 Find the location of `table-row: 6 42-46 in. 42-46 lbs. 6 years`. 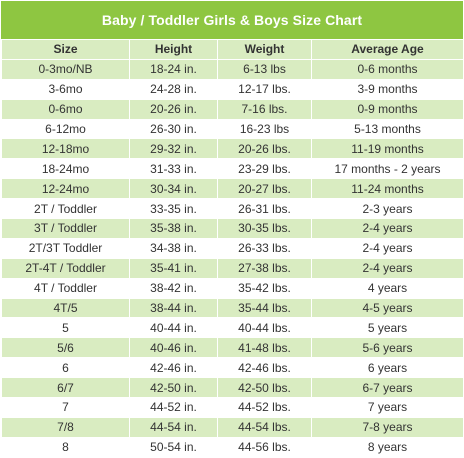

table-row: 6 42-46 in. 42-46 lbs. 6 years is located at coordinates (232, 368).